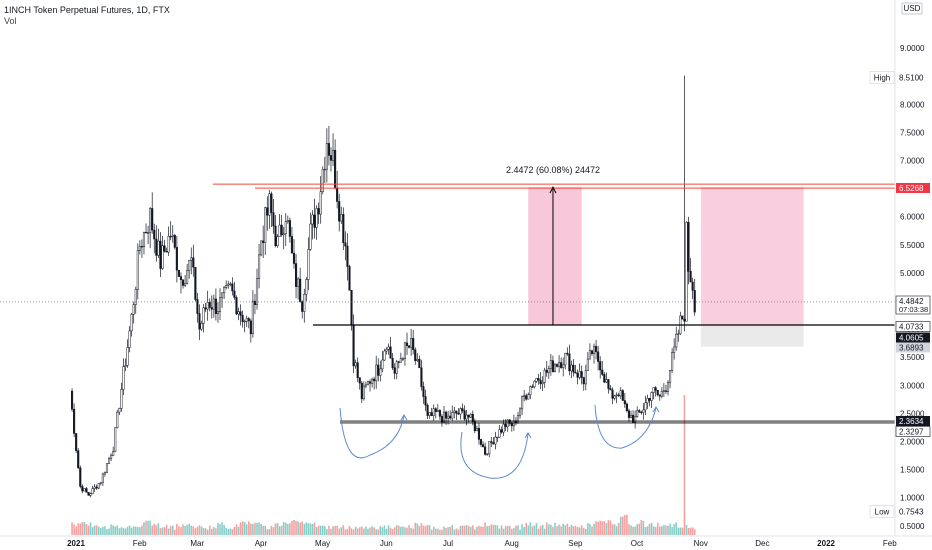  I want to click on y-tick-label: 6.0000, so click(912, 217).